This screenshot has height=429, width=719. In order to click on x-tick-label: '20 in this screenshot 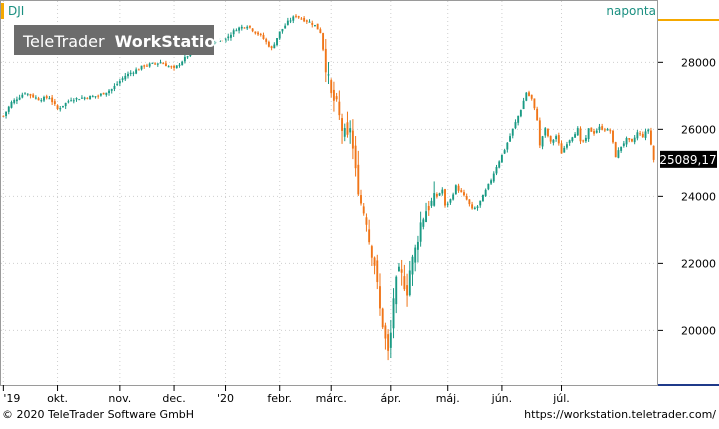, I will do `click(225, 398)`.